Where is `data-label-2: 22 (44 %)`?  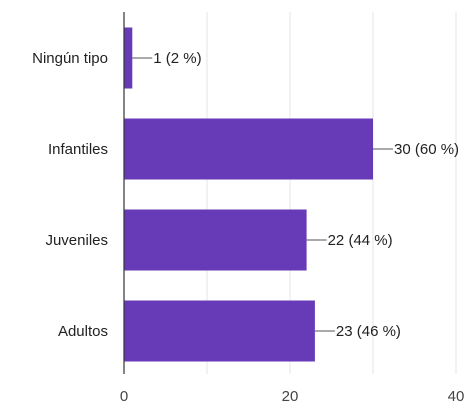
data-label-2: 22 (44 %) is located at coordinates (360, 240).